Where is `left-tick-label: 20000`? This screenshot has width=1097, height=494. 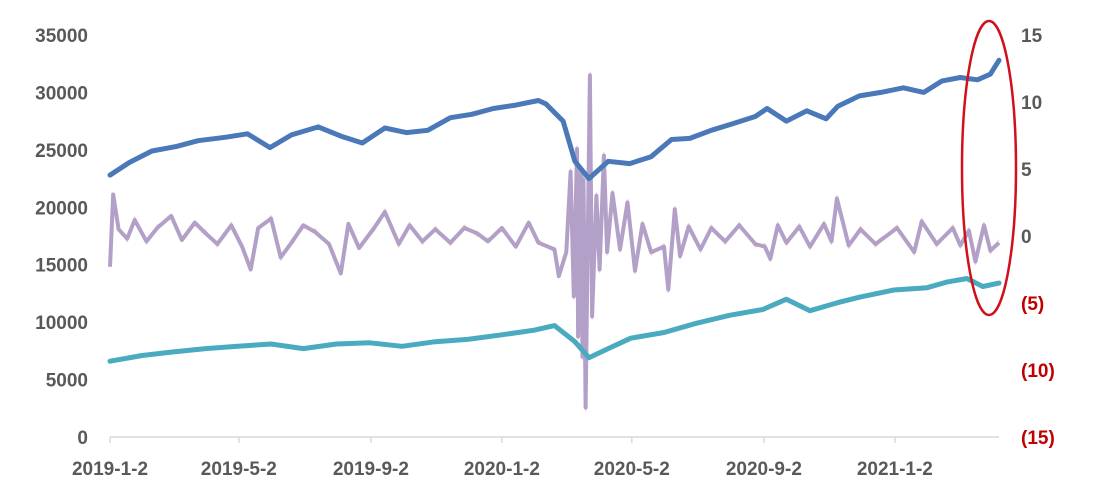
left-tick-label: 20000 is located at coordinates (61, 208).